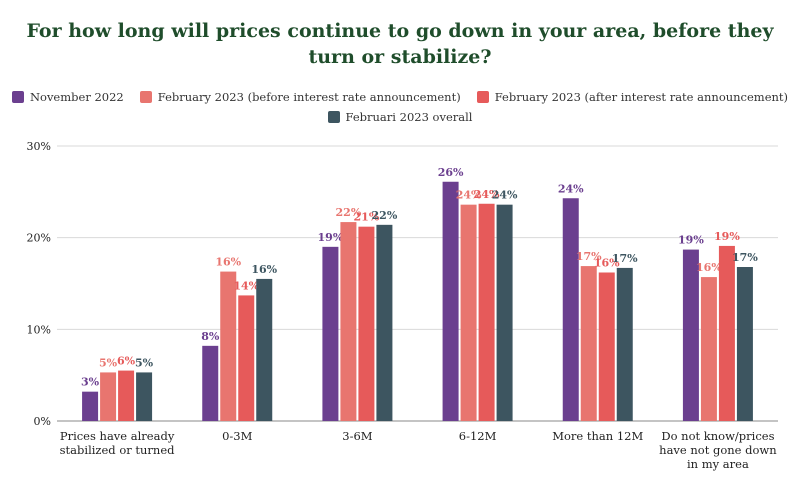  I want to click on x-tick-label: stabilized or turned, so click(117, 450).